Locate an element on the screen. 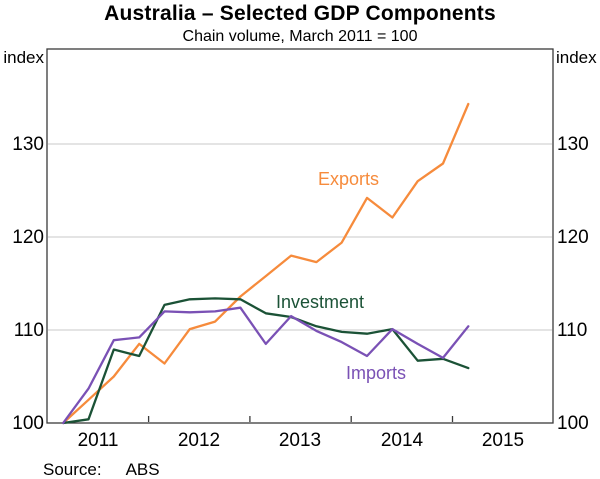 The height and width of the screenshot is (479, 600). y-tick-label-right-120: 120 is located at coordinates (573, 237).